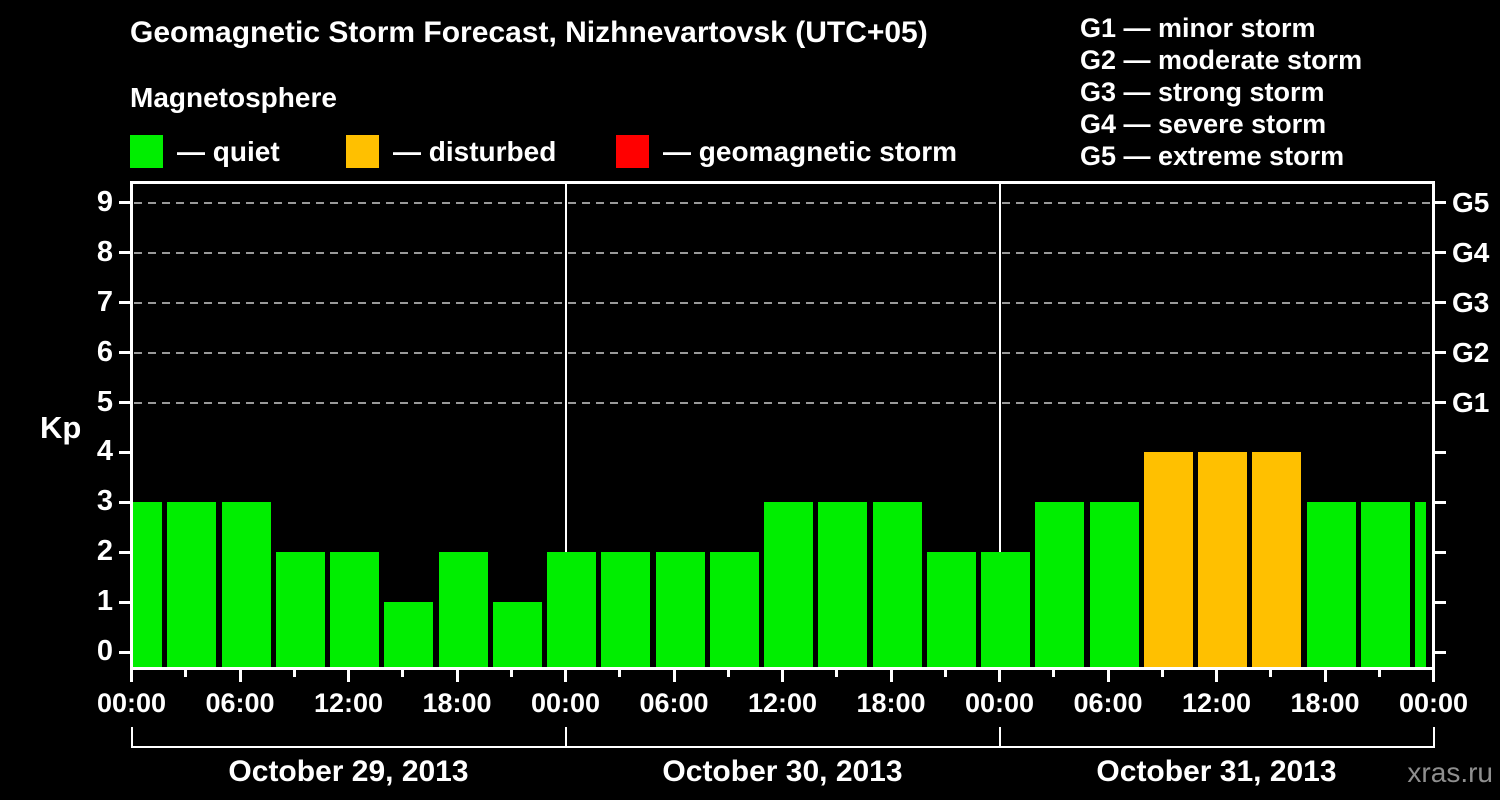  Describe the element at coordinates (1212, 156) in the screenshot. I see `g-scale-item-g5: G5 — extreme storm` at that location.